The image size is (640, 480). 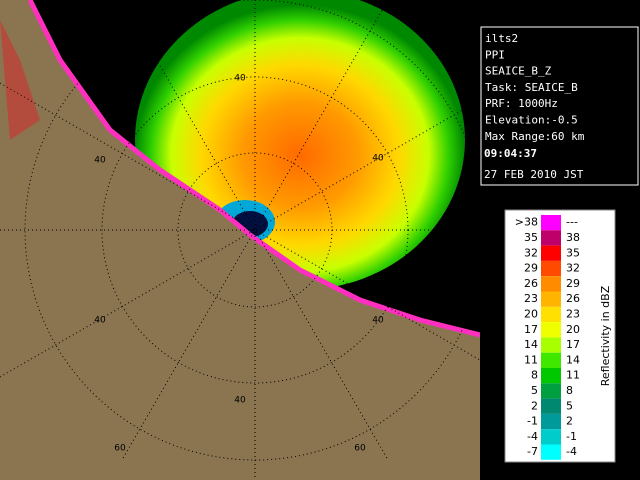 I want to click on info-line: PRF: 1000Hz, so click(x=521, y=103).